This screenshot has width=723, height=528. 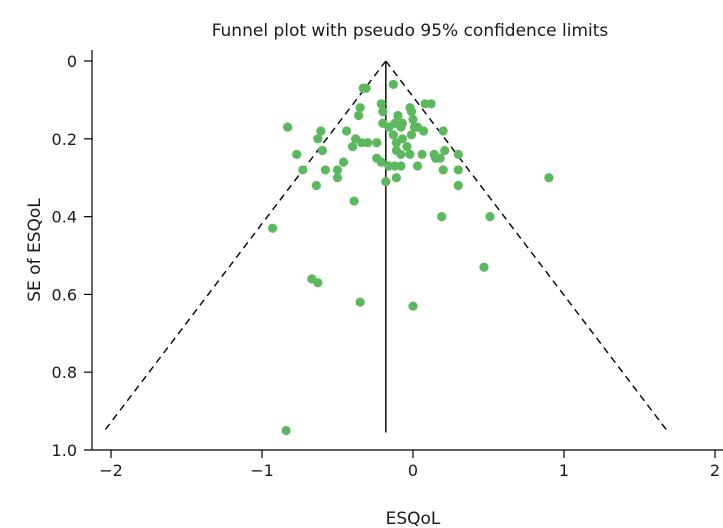 I want to click on y-tick-label: 0.4, so click(x=64, y=217).